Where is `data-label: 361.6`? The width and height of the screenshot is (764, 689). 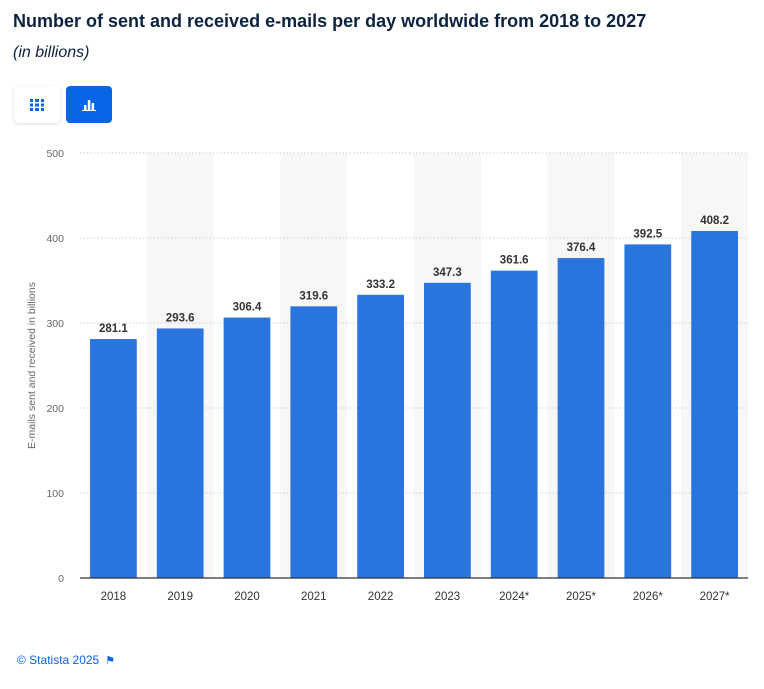 data-label: 361.6 is located at coordinates (514, 261).